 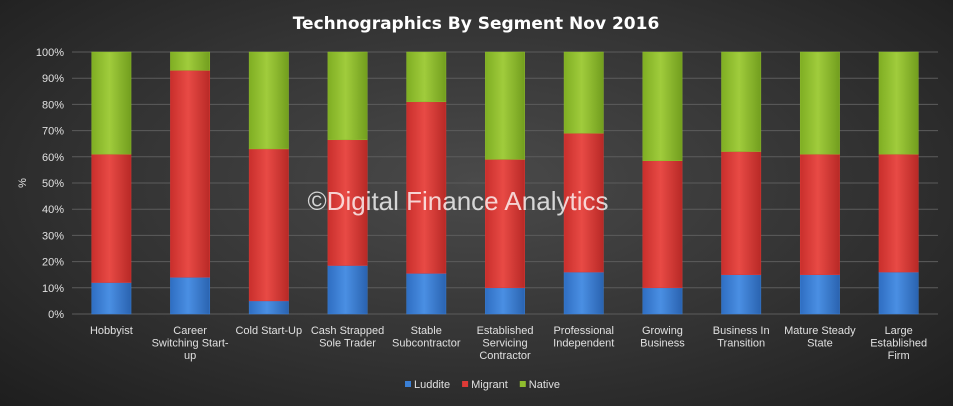 What do you see at coordinates (898, 343) in the screenshot?
I see `x-category-label: Large Established Firm` at bounding box center [898, 343].